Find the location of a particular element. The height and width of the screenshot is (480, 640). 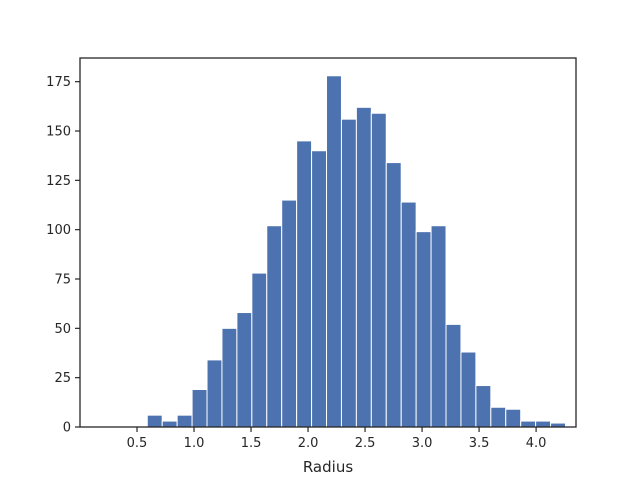

x-tick-label: 0.5 is located at coordinates (137, 443).